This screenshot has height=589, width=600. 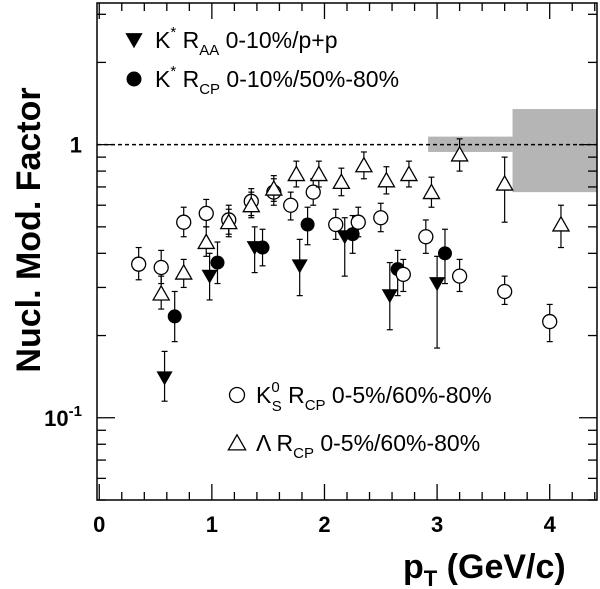 I want to click on legend-label: K0 S RCP 0-5%/60%-80%, so click(x=374, y=397).